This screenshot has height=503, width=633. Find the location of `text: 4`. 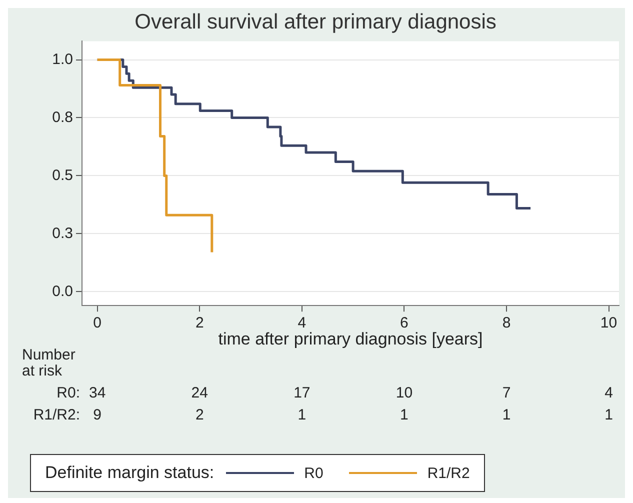

text: 4 is located at coordinates (608, 393).